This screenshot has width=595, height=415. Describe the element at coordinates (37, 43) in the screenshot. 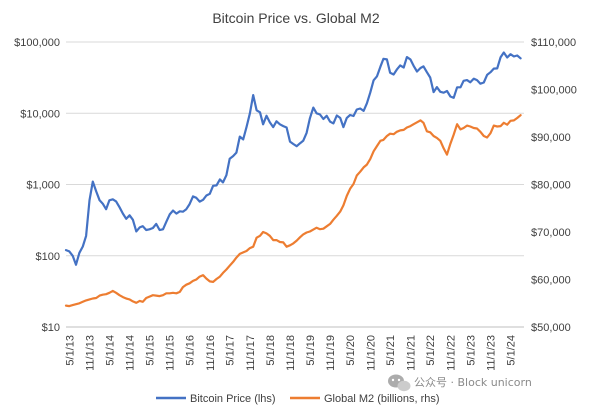

I see `left-y-tick-label: $100,000` at that location.